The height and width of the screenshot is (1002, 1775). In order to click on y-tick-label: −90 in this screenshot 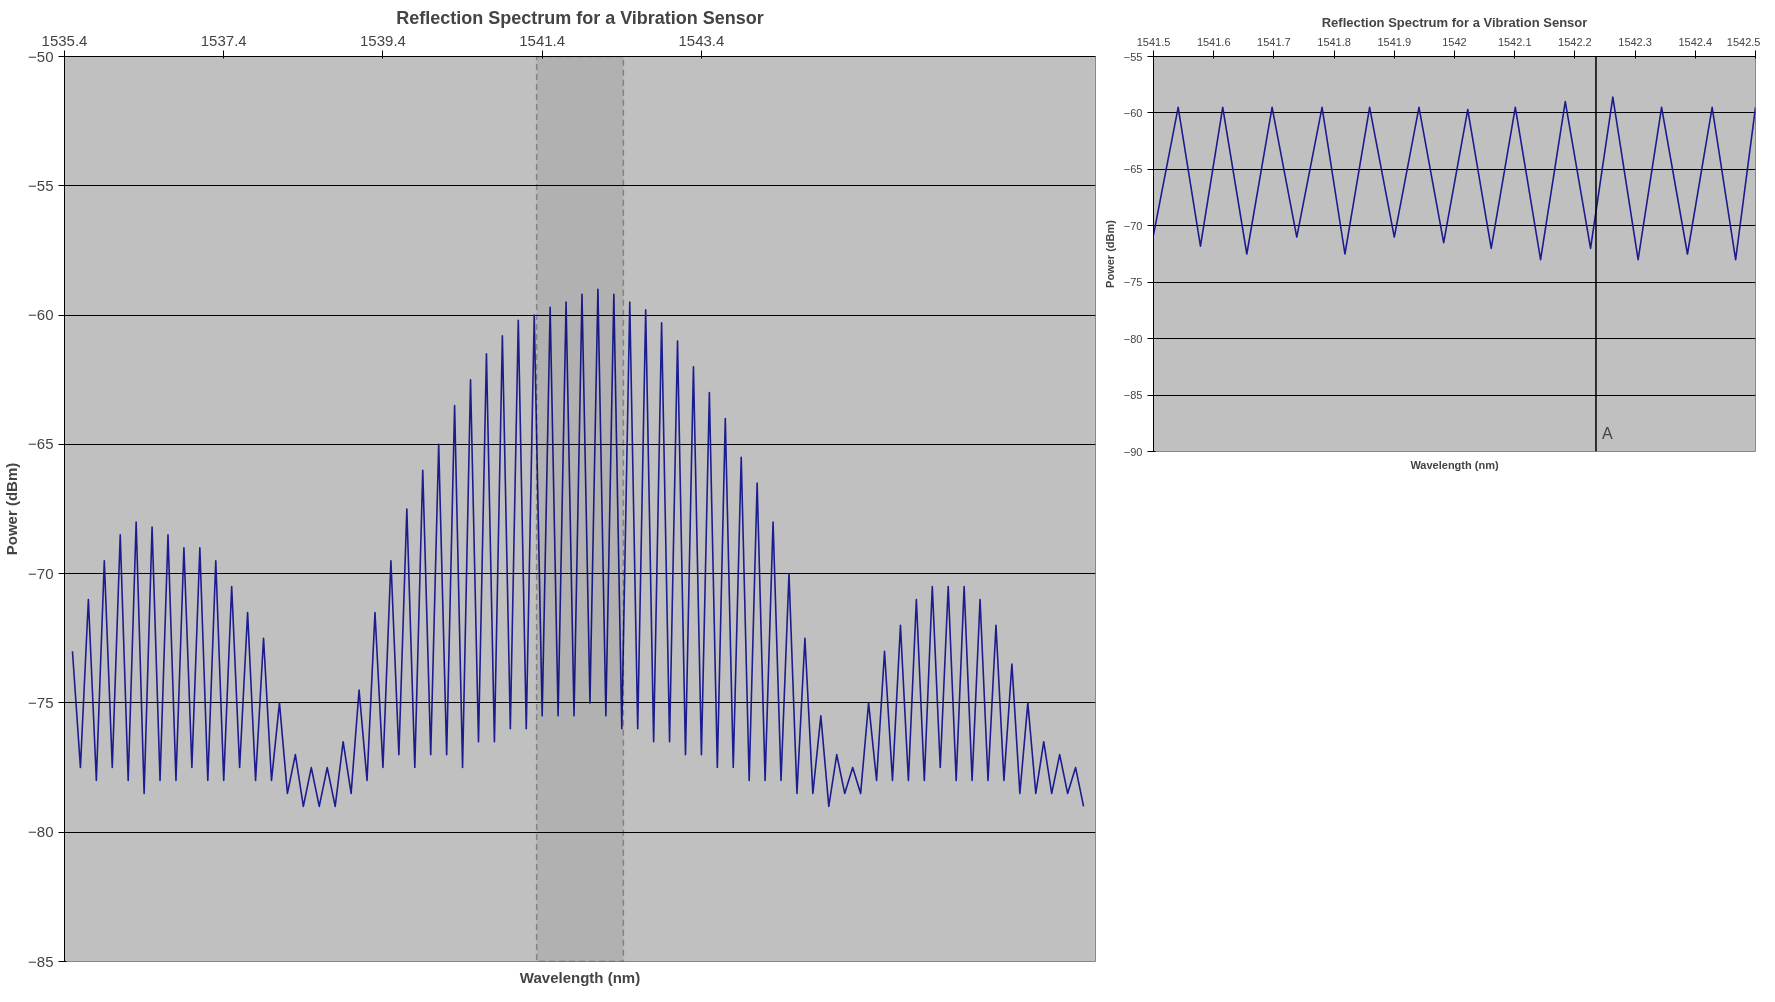, I will do `click(1133, 451)`.